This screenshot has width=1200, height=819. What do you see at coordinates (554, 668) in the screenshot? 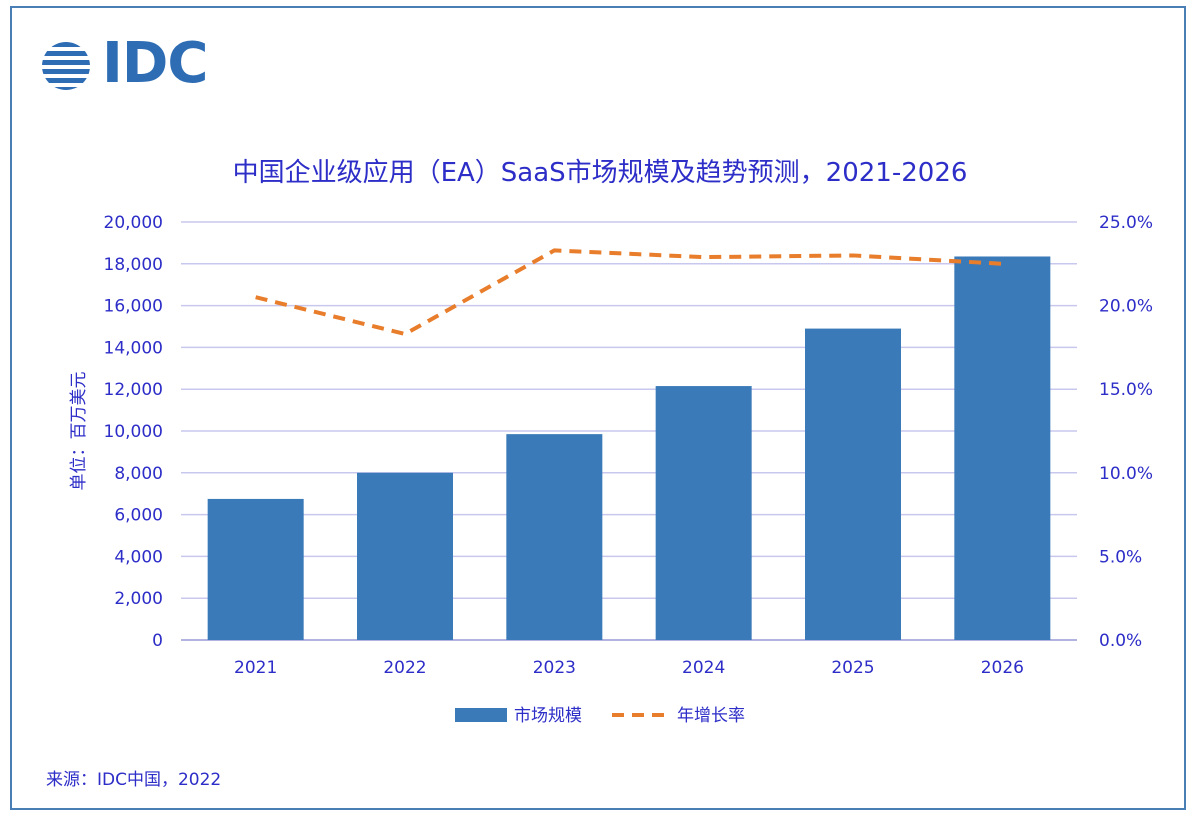
I see `x-tick-label: 2023` at bounding box center [554, 668].